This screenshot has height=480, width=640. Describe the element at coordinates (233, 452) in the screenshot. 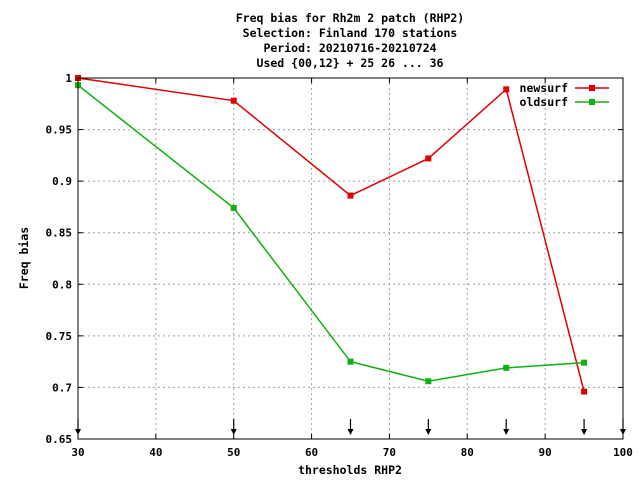

I see `x-tick-label: 50` at that location.